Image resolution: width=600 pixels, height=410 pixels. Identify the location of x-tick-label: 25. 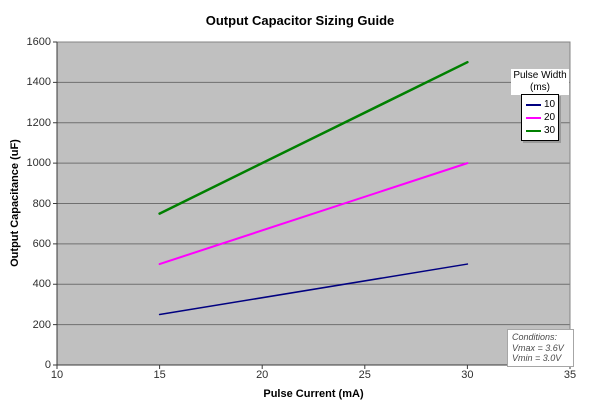
(364, 375).